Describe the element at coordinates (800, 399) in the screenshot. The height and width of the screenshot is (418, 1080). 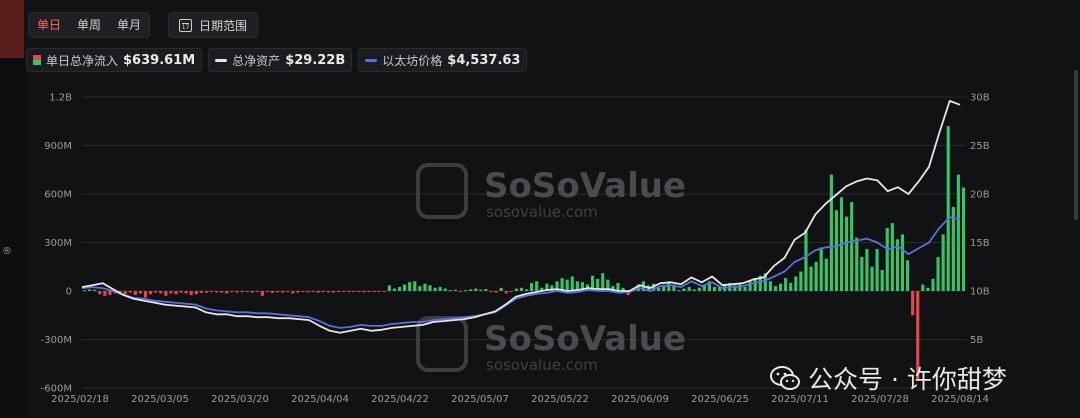
I see `x-tick: 2025/07/11` at that location.